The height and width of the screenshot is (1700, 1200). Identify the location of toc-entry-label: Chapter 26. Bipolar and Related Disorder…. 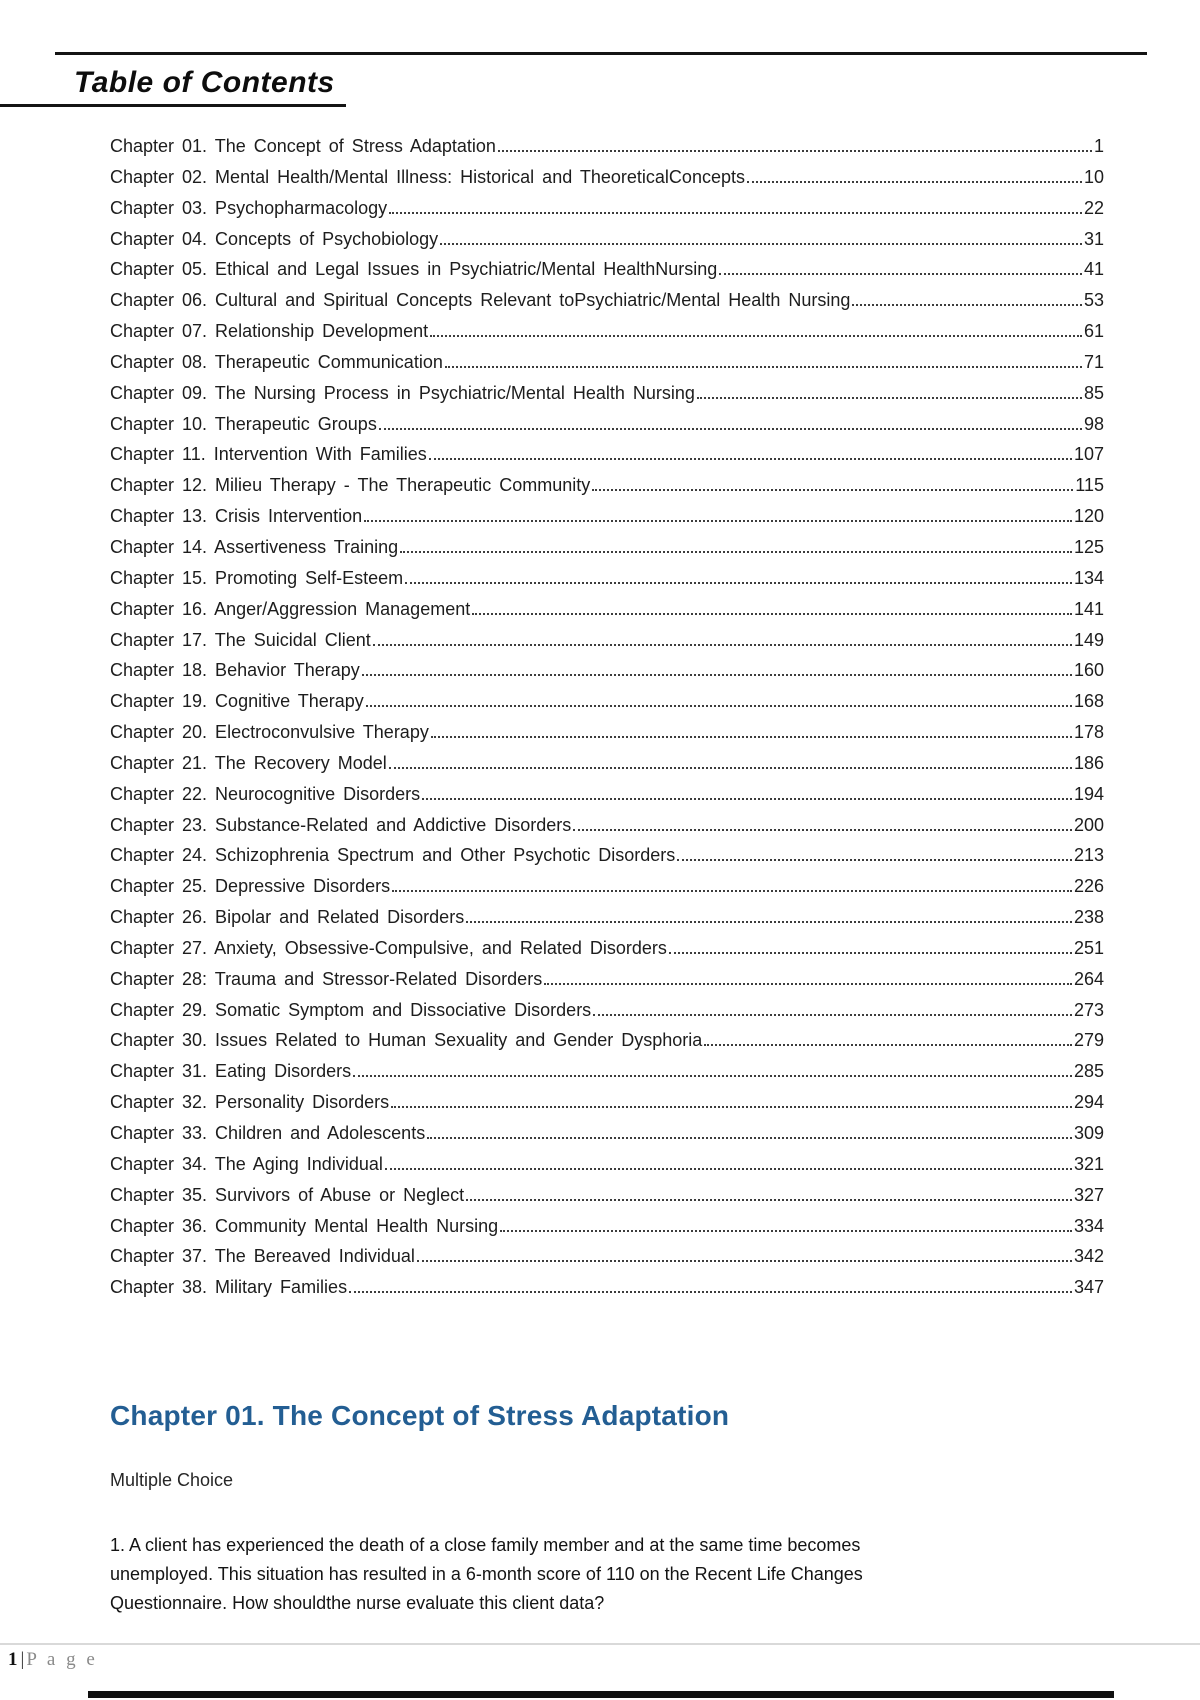
(287, 917).